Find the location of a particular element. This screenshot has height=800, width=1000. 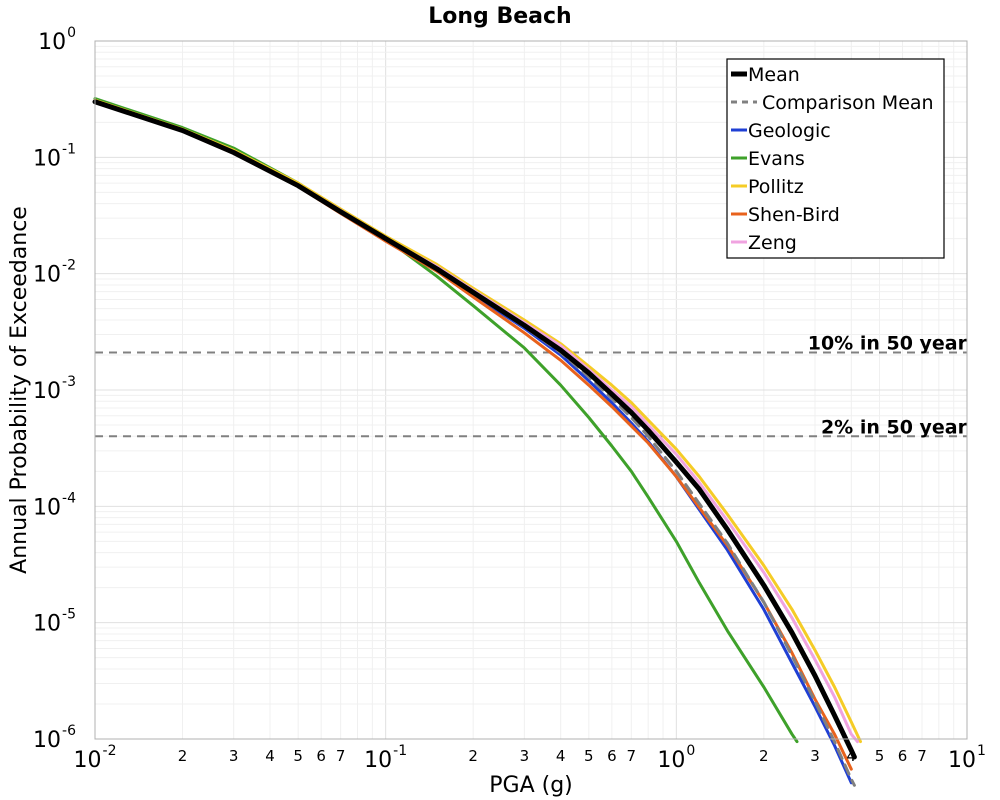

x-tick-exponent: -2 is located at coordinates (110, 751).